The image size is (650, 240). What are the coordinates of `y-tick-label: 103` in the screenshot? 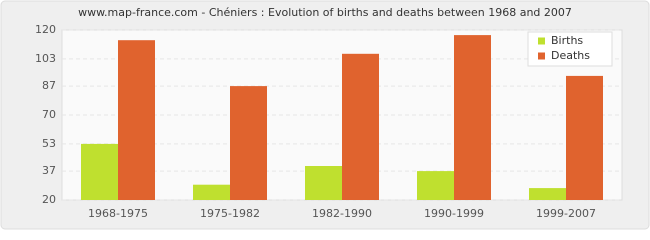 It's located at (45, 58).